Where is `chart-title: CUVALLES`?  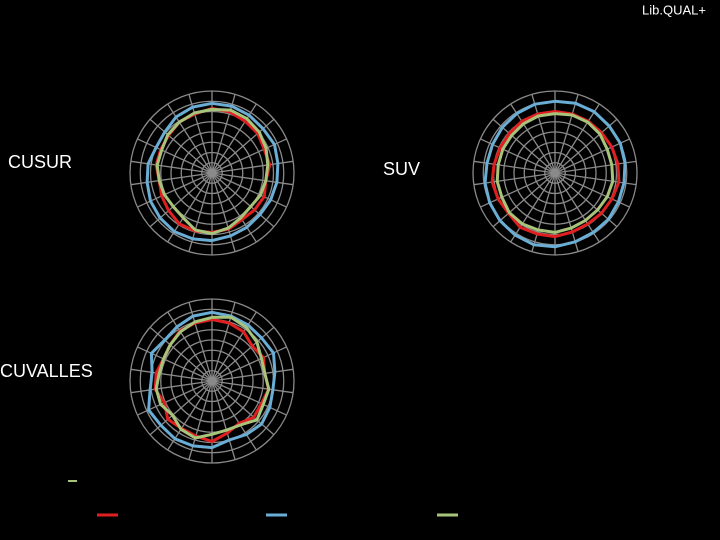 chart-title: CUVALLES is located at coordinates (46, 371).